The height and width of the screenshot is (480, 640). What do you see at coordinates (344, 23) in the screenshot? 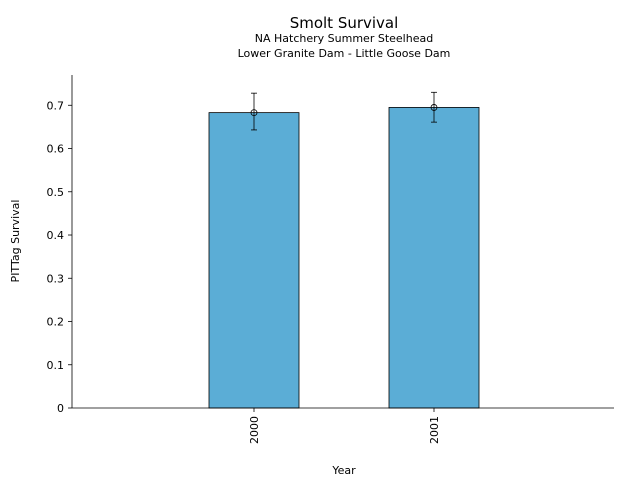
I see `chart-title: Smolt Survival` at bounding box center [344, 23].